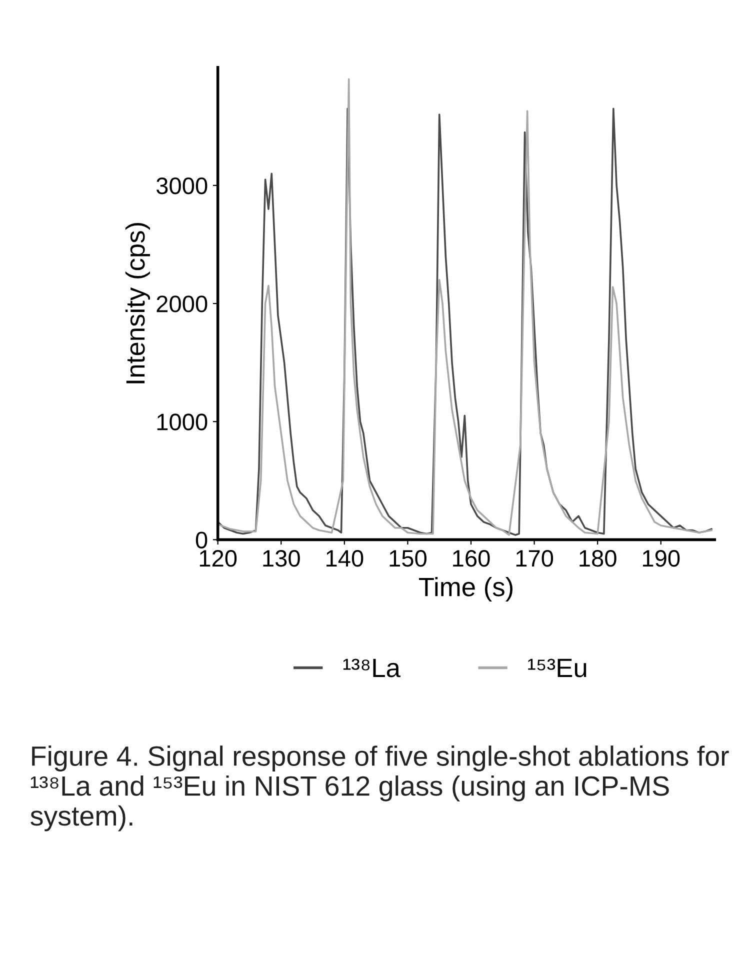  Describe the element at coordinates (182, 422) in the screenshot. I see `y-tick-label: 1000` at that location.